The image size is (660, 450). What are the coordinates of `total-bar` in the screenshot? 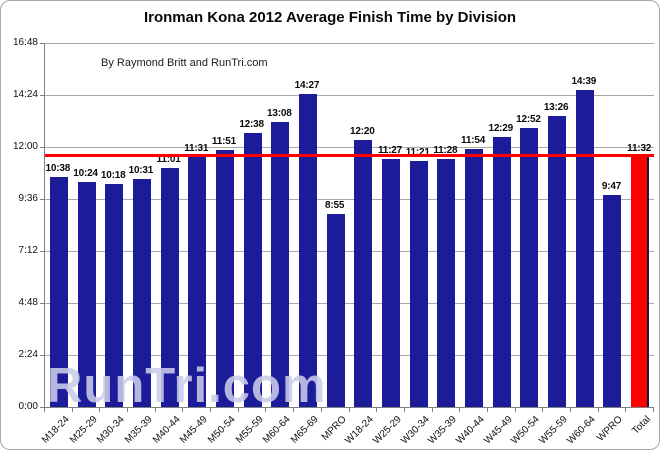 It's located at (640, 282).